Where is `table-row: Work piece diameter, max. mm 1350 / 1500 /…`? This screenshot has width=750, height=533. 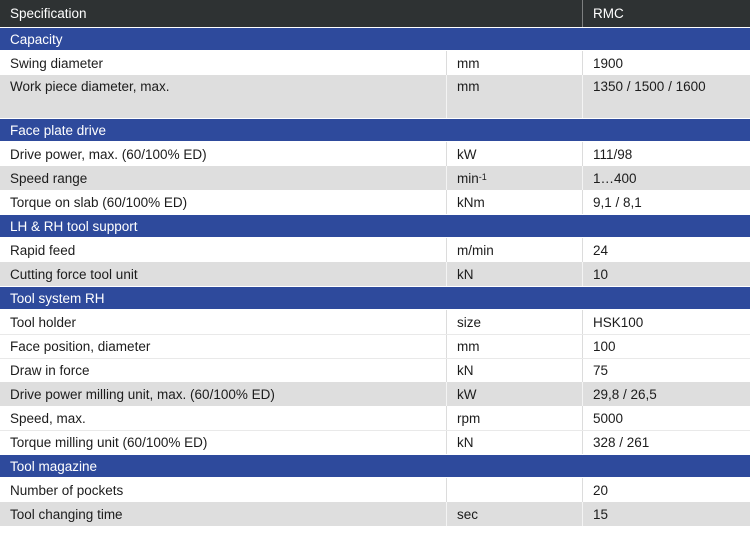 table-row: Work piece diameter, max. mm 1350 / 1500 /… is located at coordinates (375, 96).